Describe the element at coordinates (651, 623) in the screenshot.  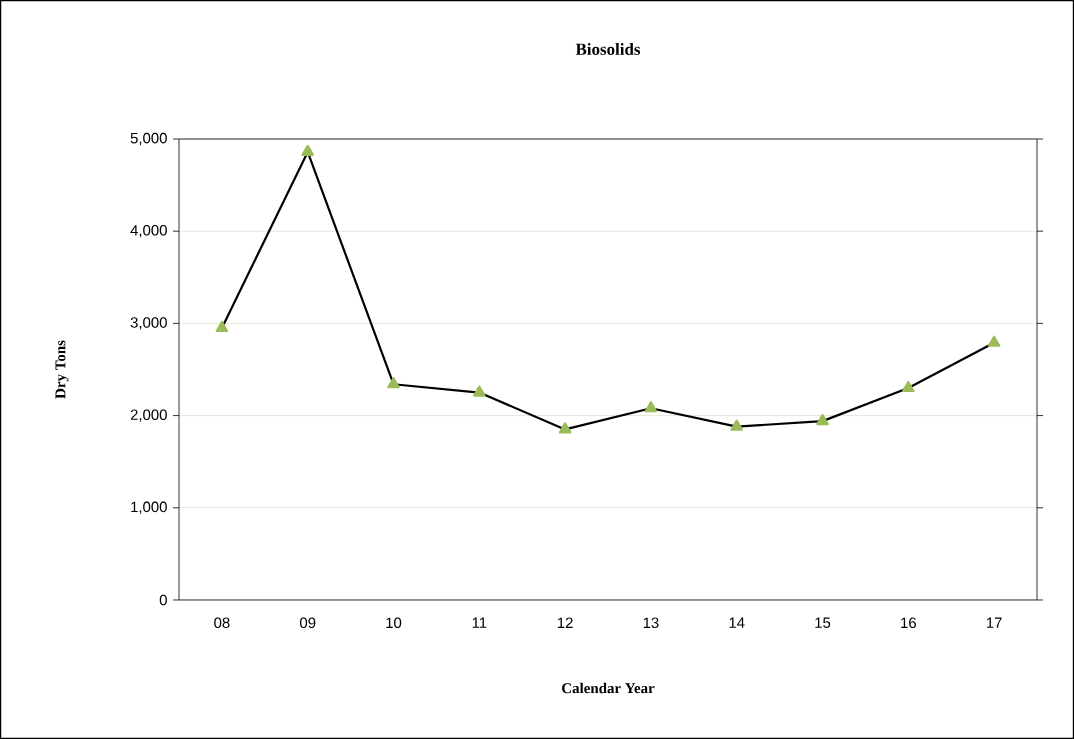
I see `x-tick-label: 13` at that location.